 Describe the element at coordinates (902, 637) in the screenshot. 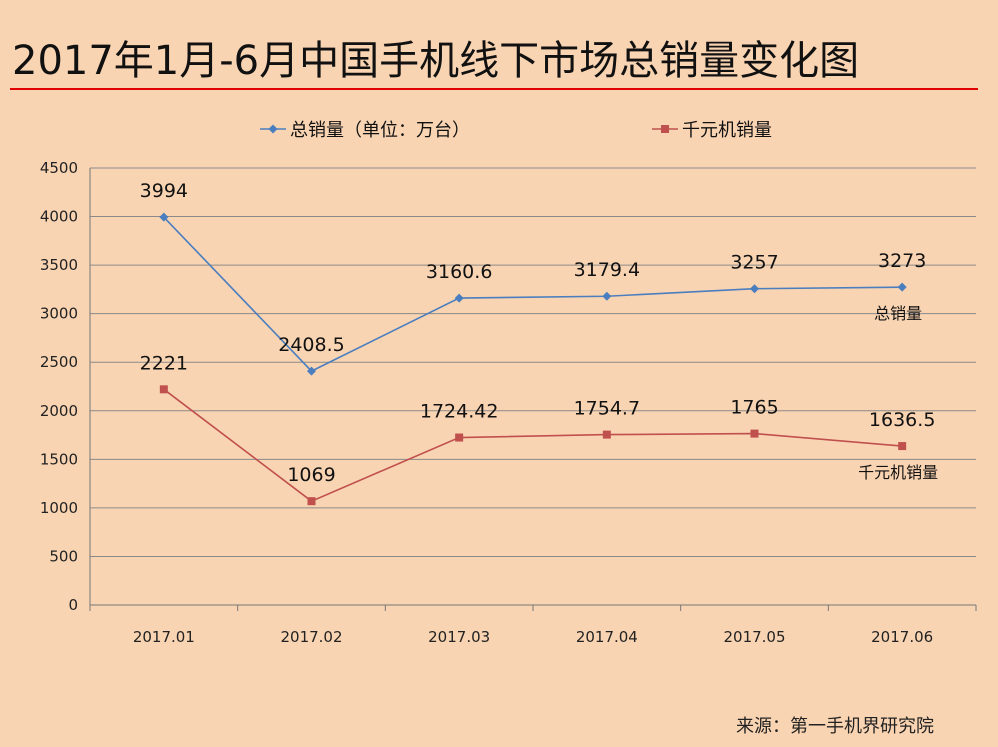

I see `x-tick-label: 2017.06` at that location.